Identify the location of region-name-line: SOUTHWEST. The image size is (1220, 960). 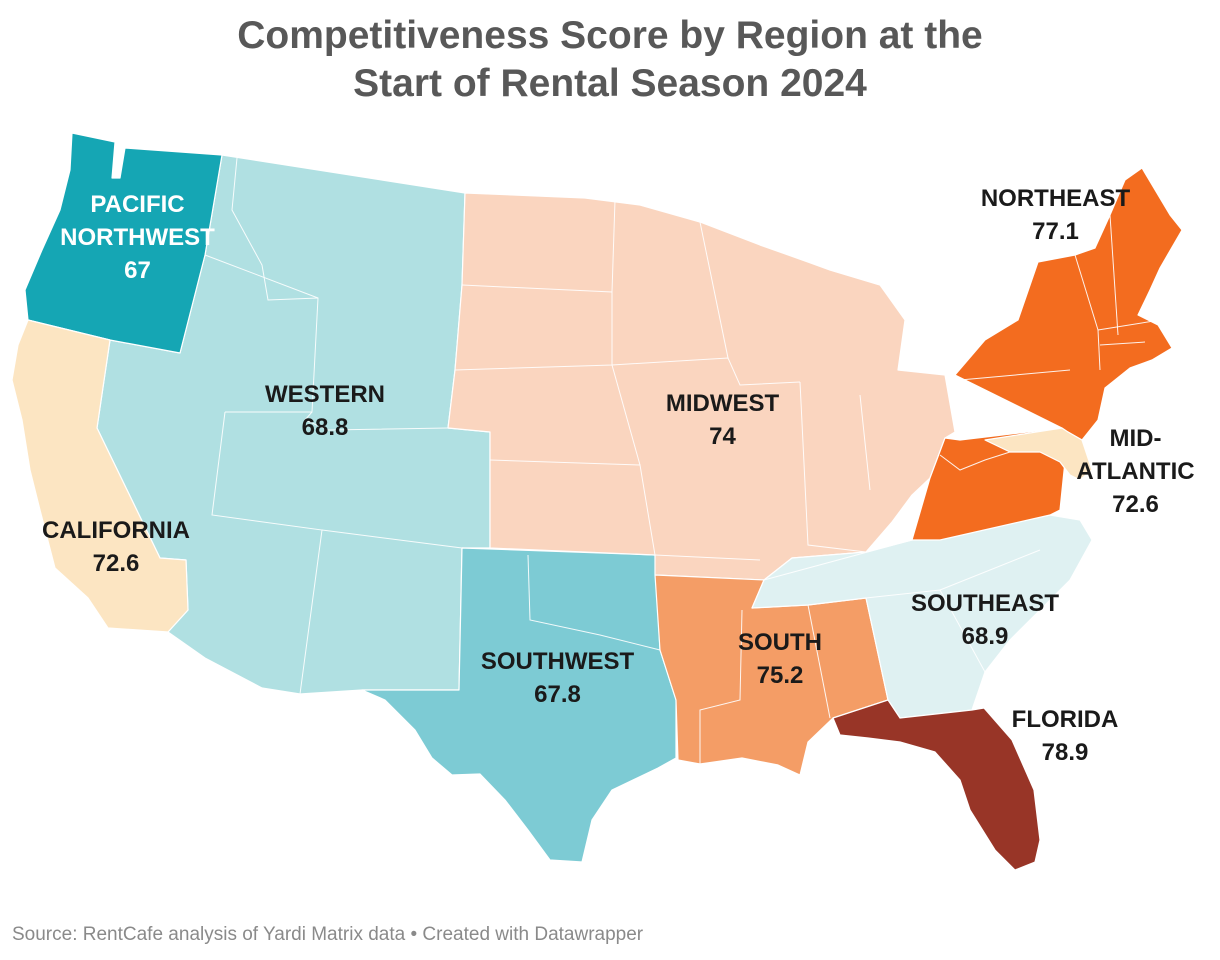
(557, 661).